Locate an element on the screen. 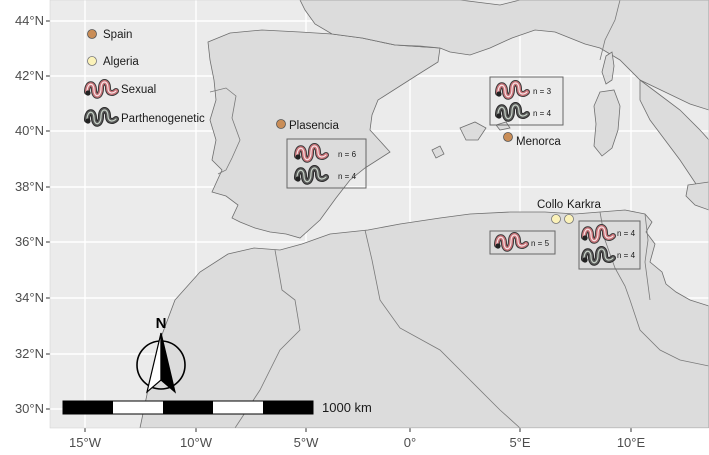 The height and width of the screenshot is (455, 709). site-menorca: Menorca n = 3 n = 4 is located at coordinates (526, 112).